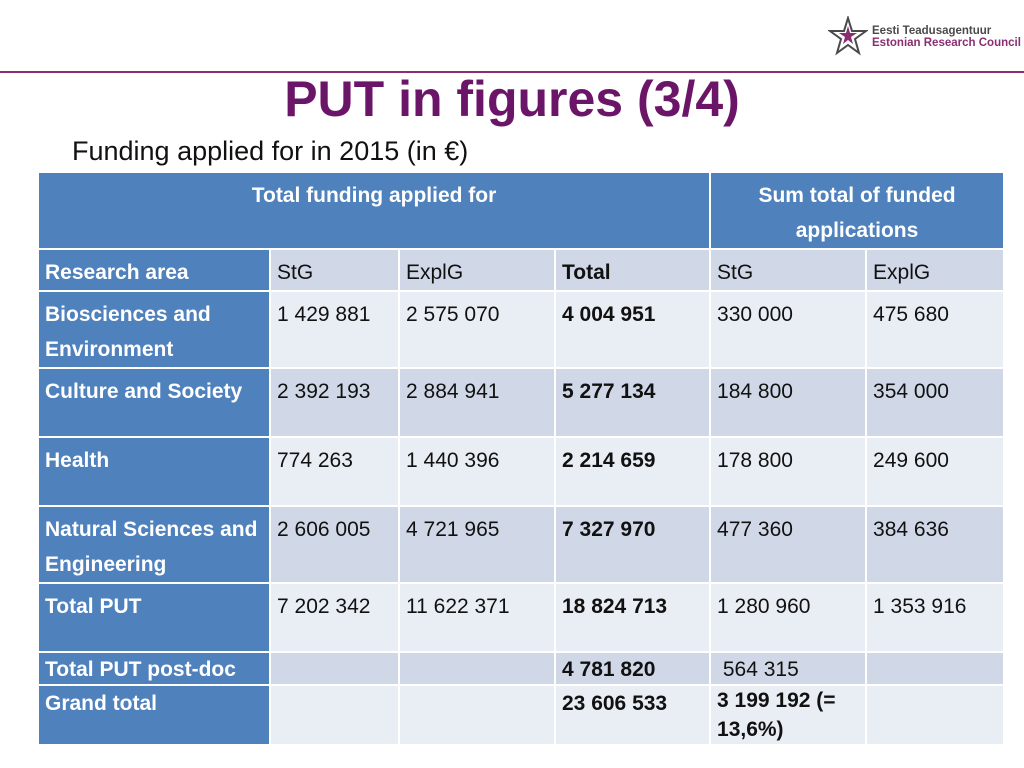 This screenshot has height=768, width=1024. I want to click on cell-funded-stg: 178 800, so click(788, 471).